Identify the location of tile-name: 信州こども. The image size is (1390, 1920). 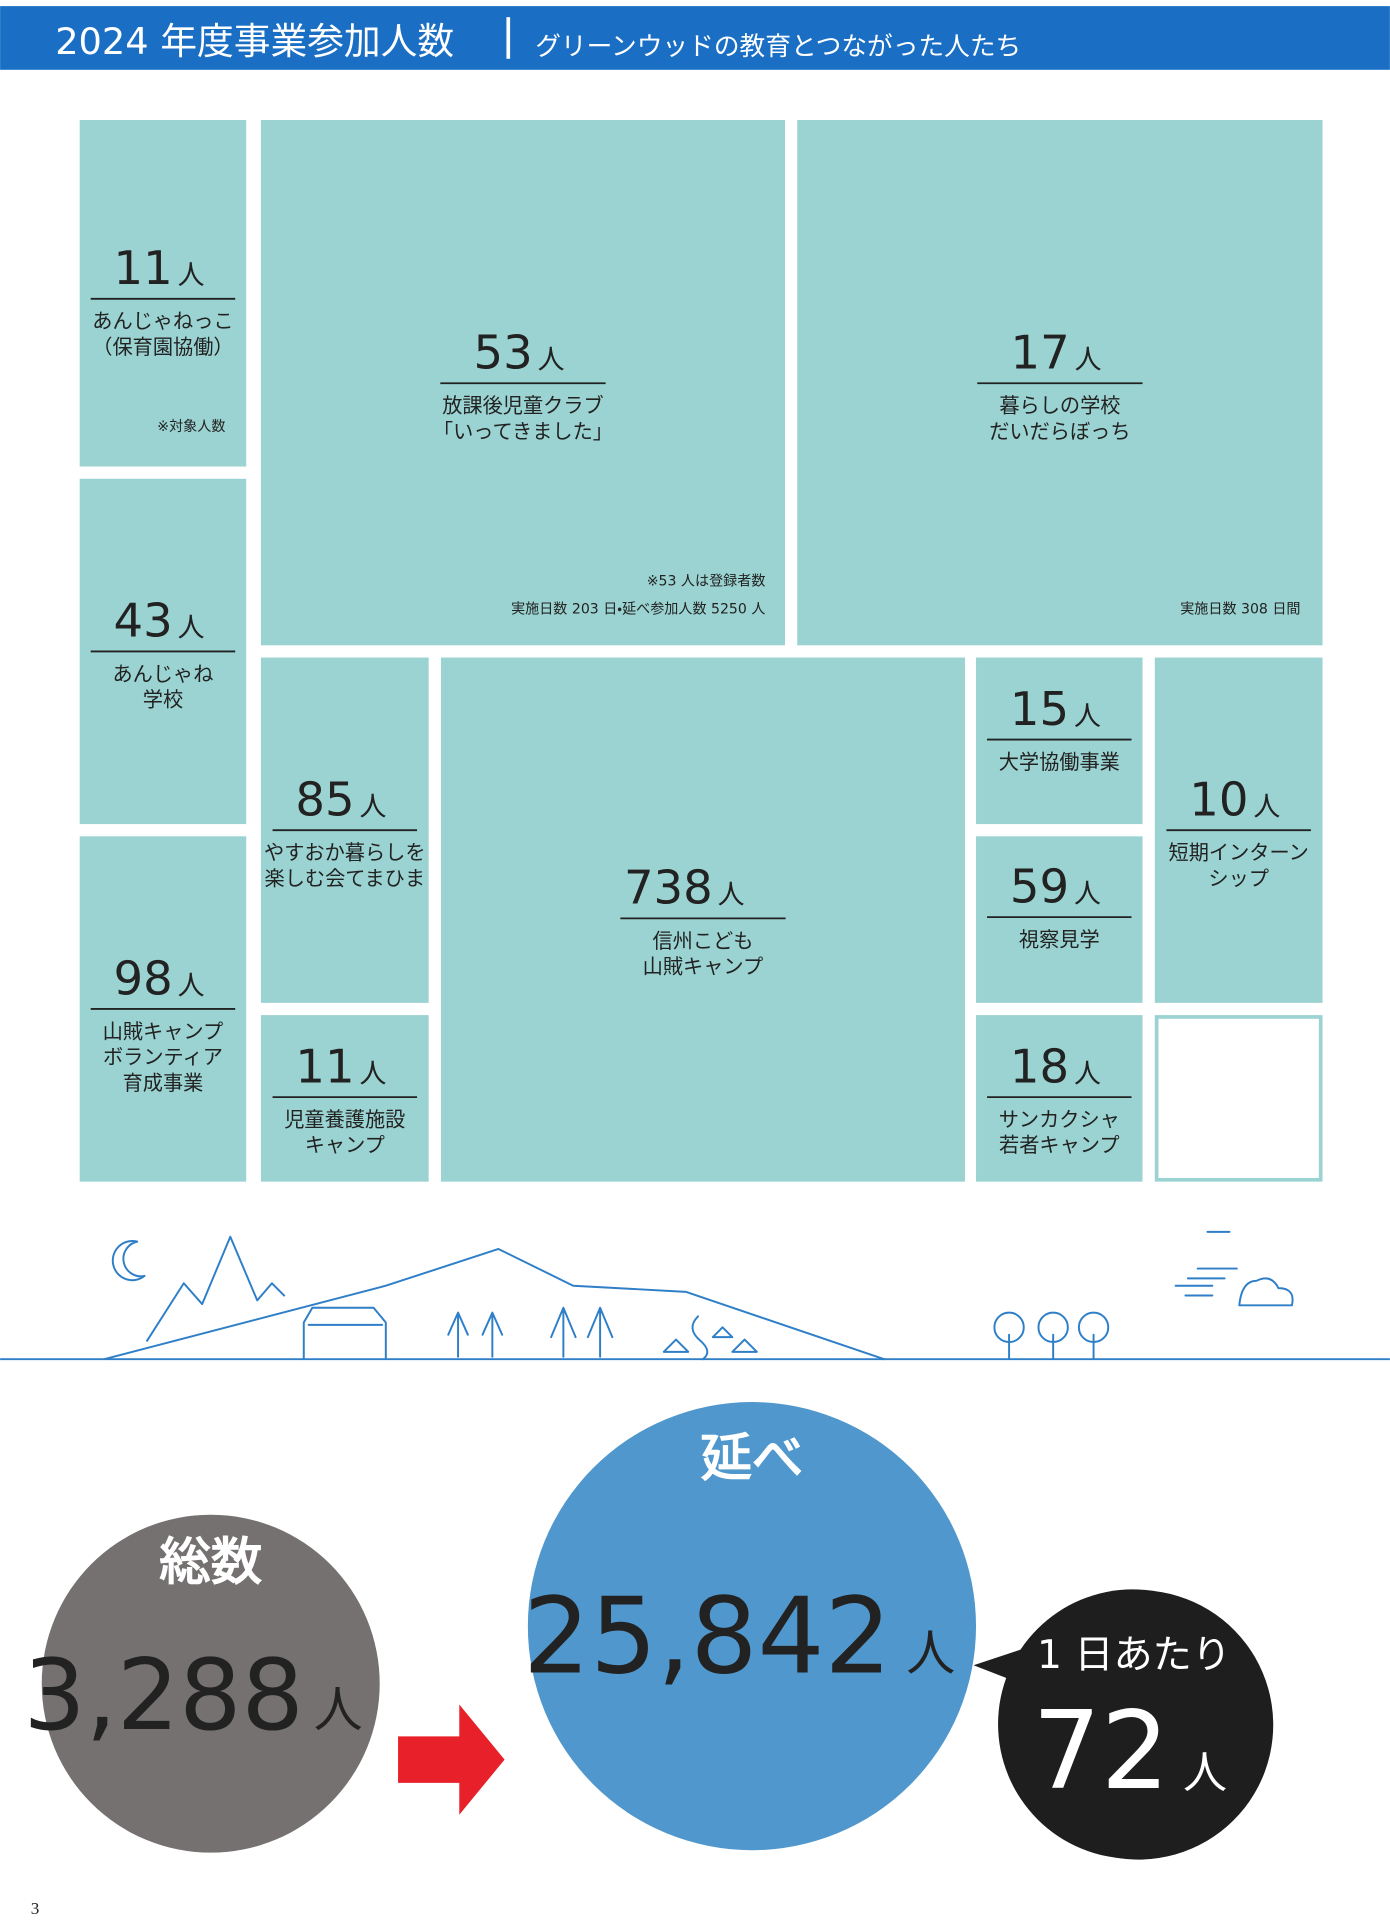
(702, 941).